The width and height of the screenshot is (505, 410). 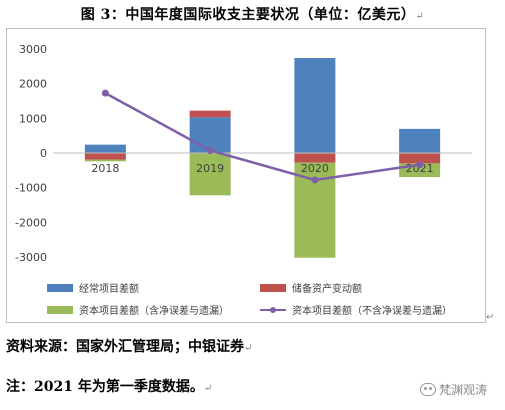 What do you see at coordinates (428, 389) in the screenshot?
I see `wechat-icon` at bounding box center [428, 389].